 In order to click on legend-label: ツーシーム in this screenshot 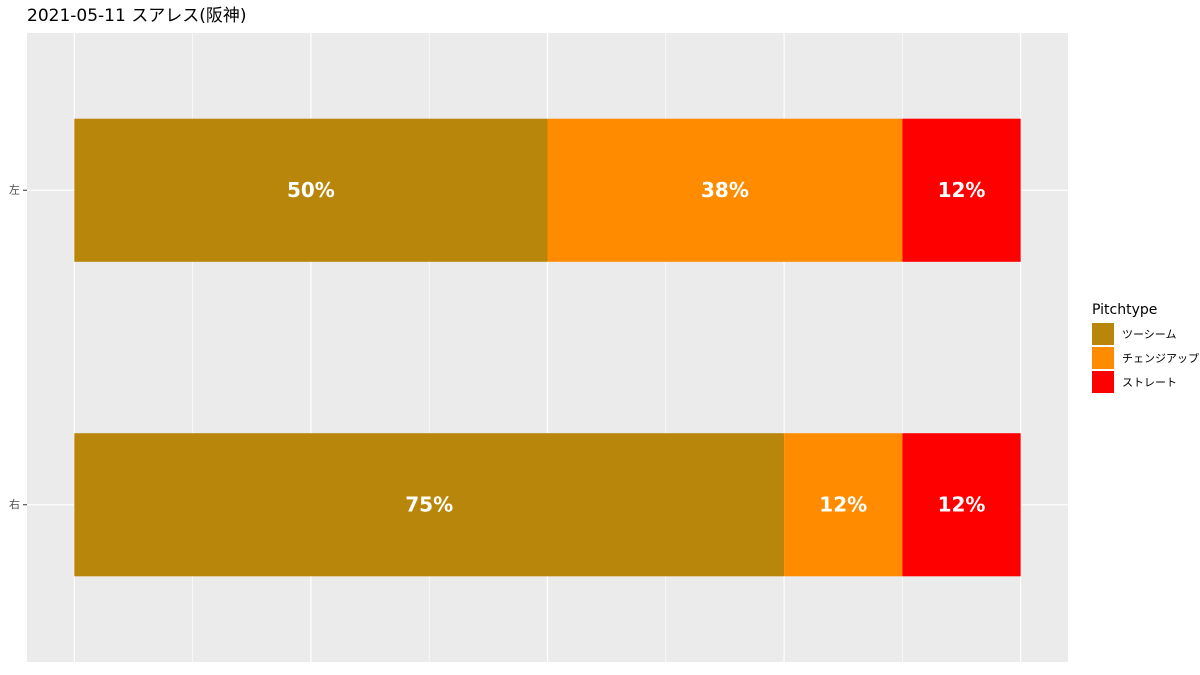, I will do `click(1149, 334)`.